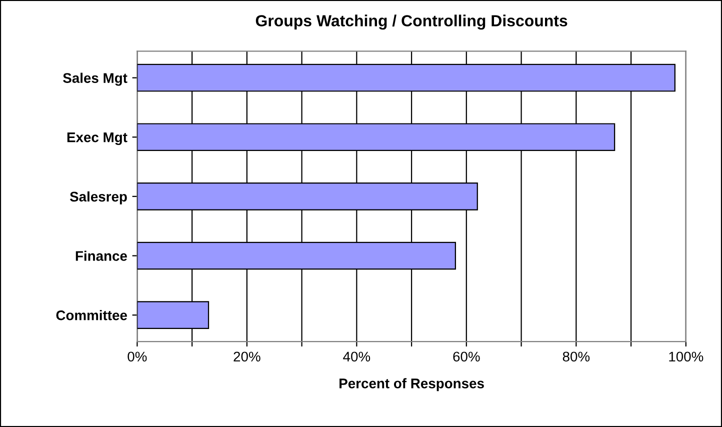 This screenshot has width=722, height=427. I want to click on y-tick-label: Salesrep, so click(98, 197).